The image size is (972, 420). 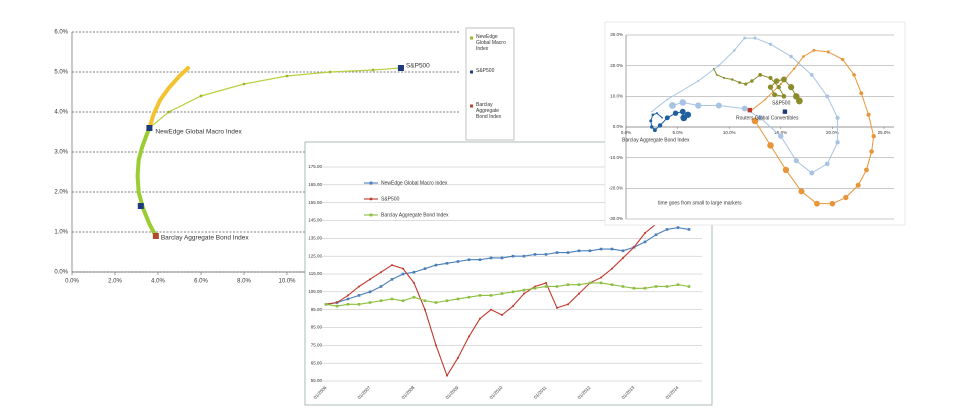 I want to click on legend-label: Barclay Aggregate Bond Index, so click(x=415, y=215).